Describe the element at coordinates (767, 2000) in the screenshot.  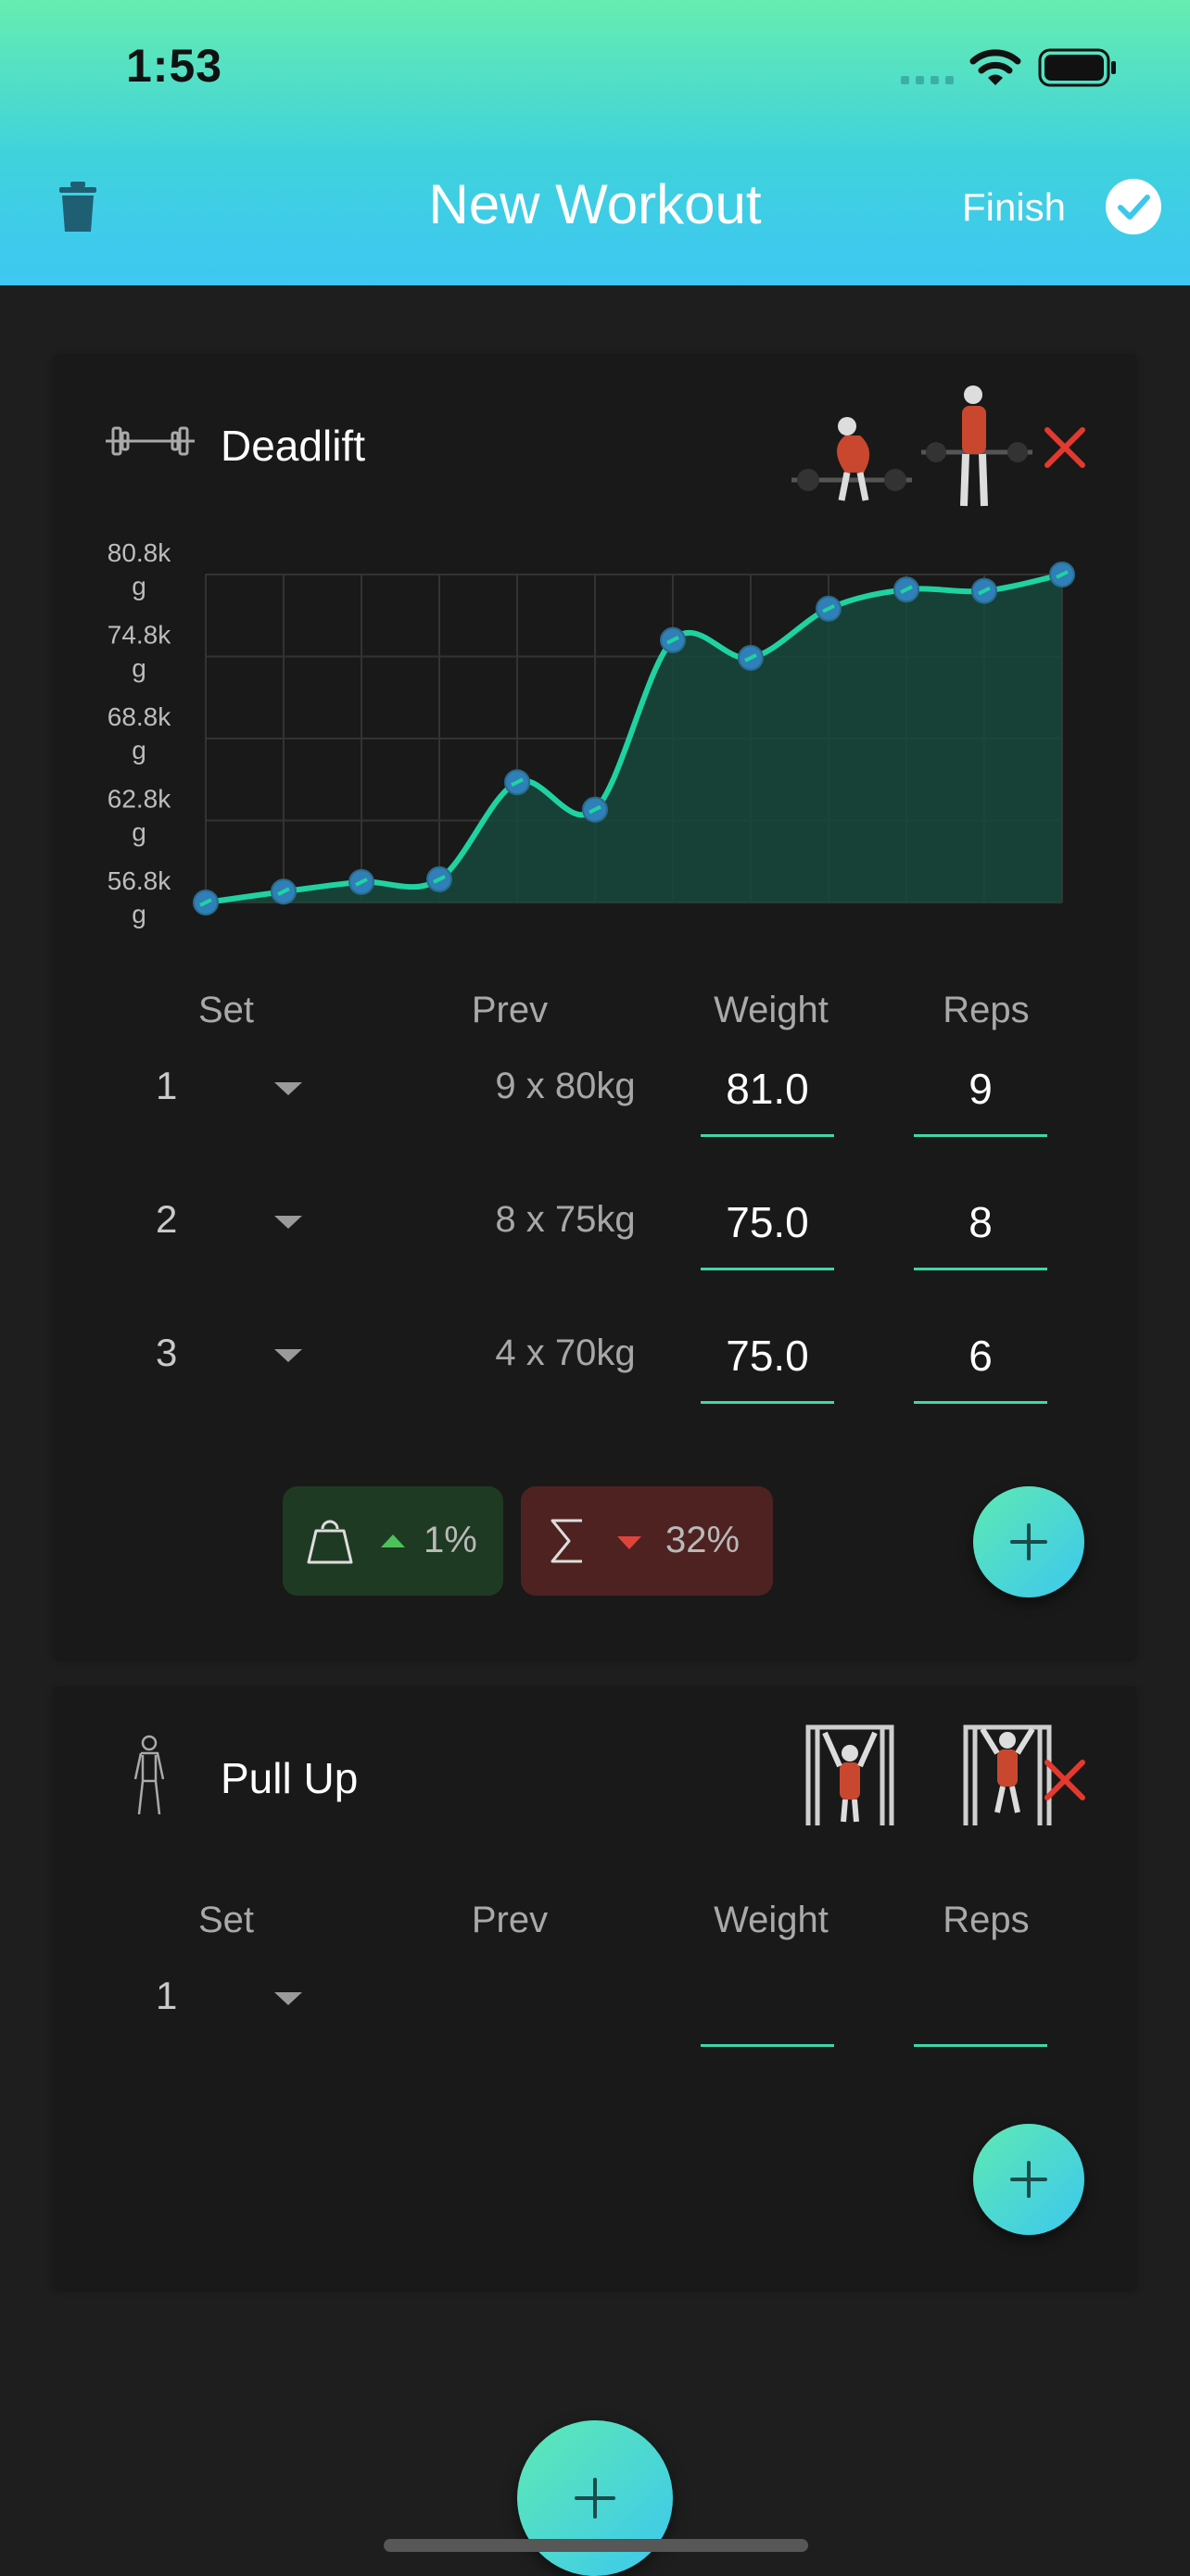
I see `weight-input` at that location.